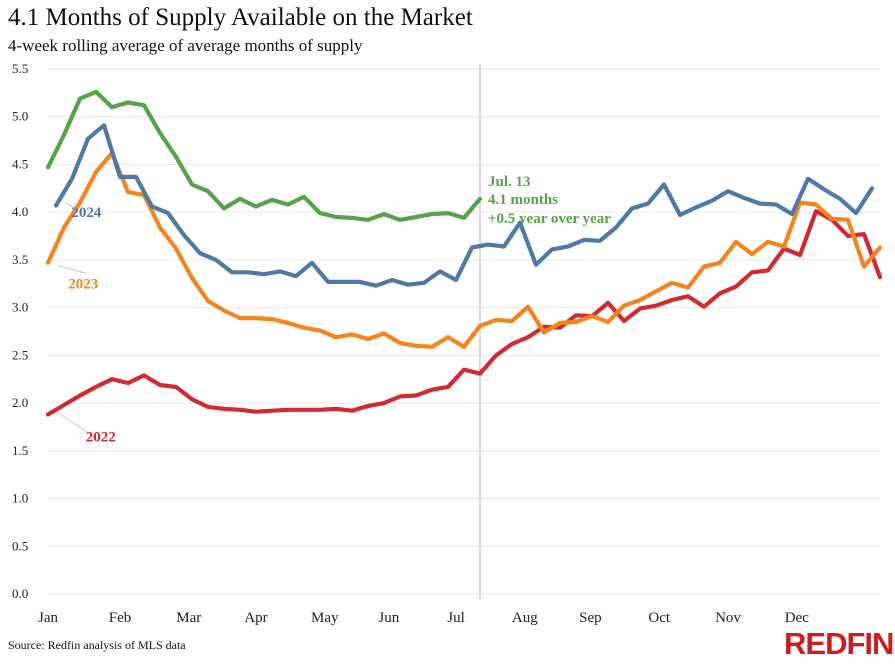 The height and width of the screenshot is (668, 895). What do you see at coordinates (325, 618) in the screenshot?
I see `x-tick-label: May` at bounding box center [325, 618].